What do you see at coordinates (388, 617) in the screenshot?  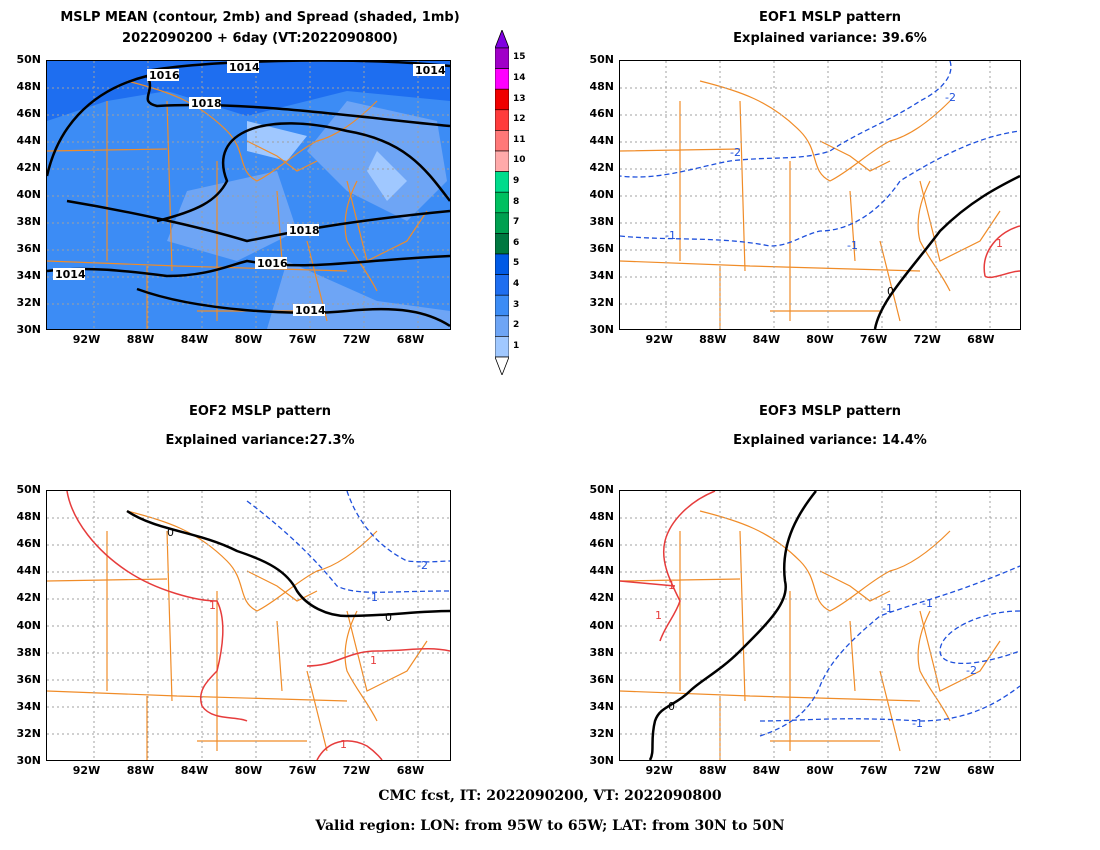 I see `eof2-contour-label: 0` at bounding box center [388, 617].